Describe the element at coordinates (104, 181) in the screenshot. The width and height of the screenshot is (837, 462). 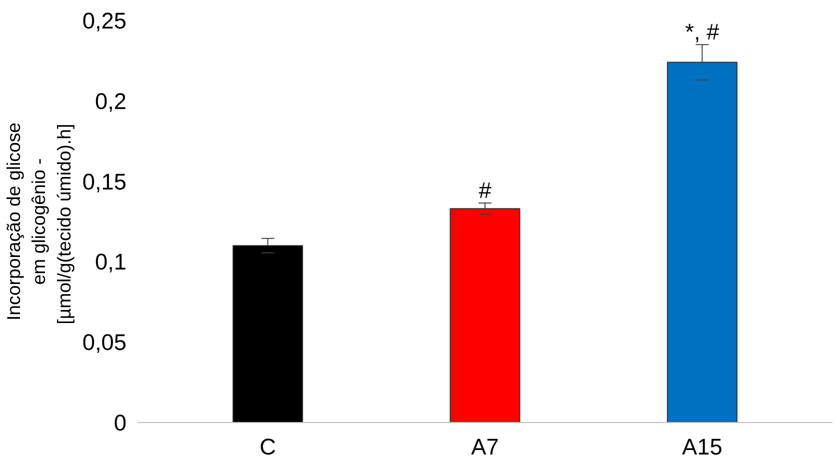
I see `y-tick-label: 0,15` at that location.